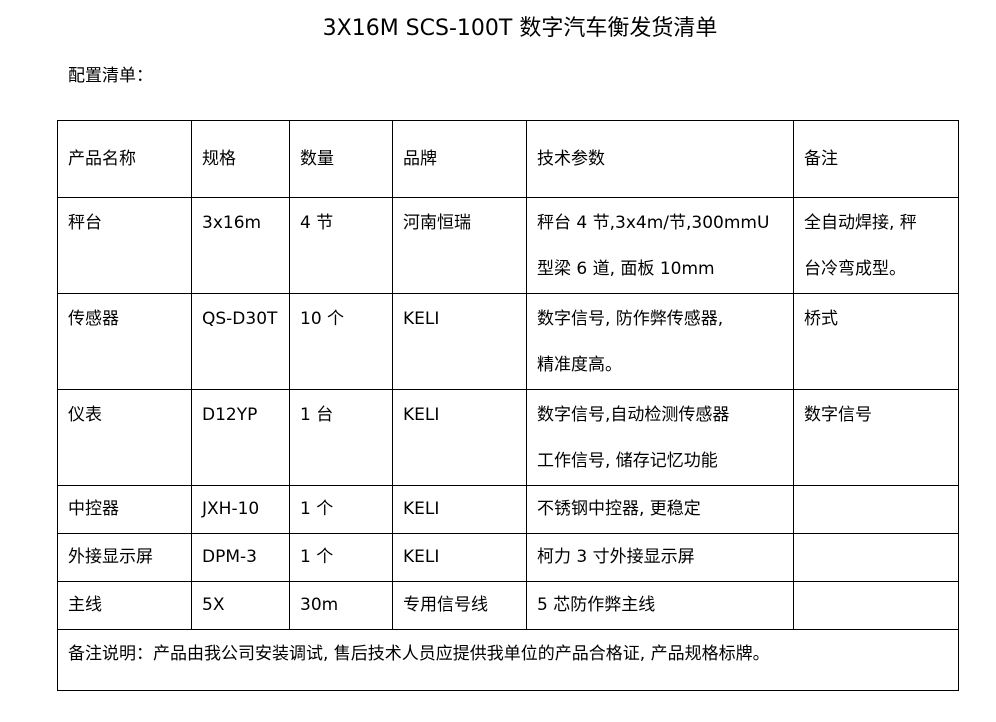 The width and height of the screenshot is (996, 722). Describe the element at coordinates (240, 341) in the screenshot. I see `cell-spec: QS-D30T` at that location.